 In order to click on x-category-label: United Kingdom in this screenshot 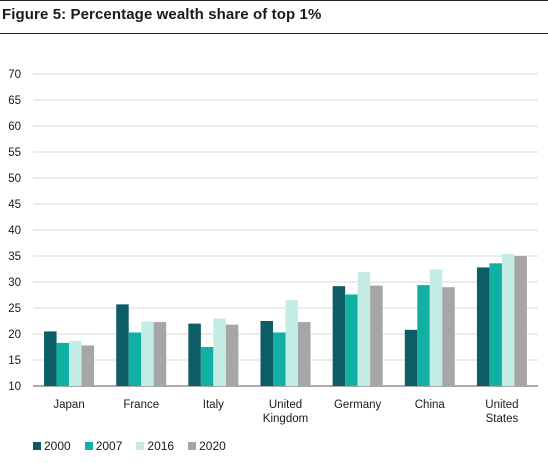, I will do `click(285, 412)`.